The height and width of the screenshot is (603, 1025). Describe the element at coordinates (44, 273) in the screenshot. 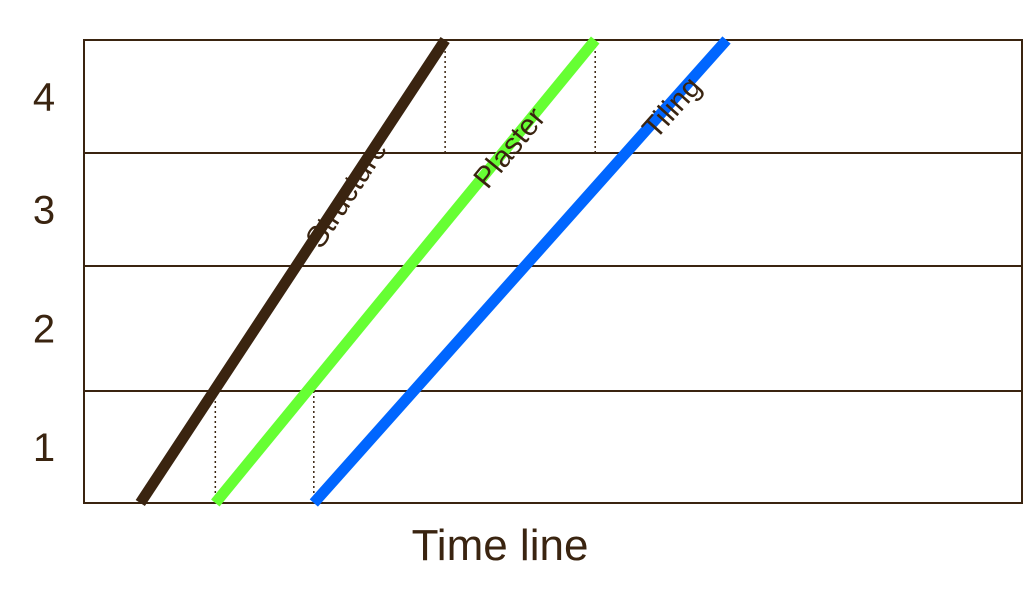

I see `tick-layer: 1 2 3 4` at that location.